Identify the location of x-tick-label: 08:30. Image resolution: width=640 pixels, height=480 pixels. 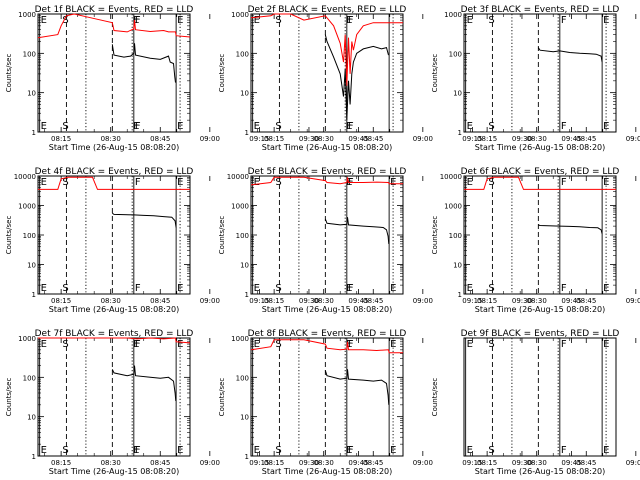
(324, 301).